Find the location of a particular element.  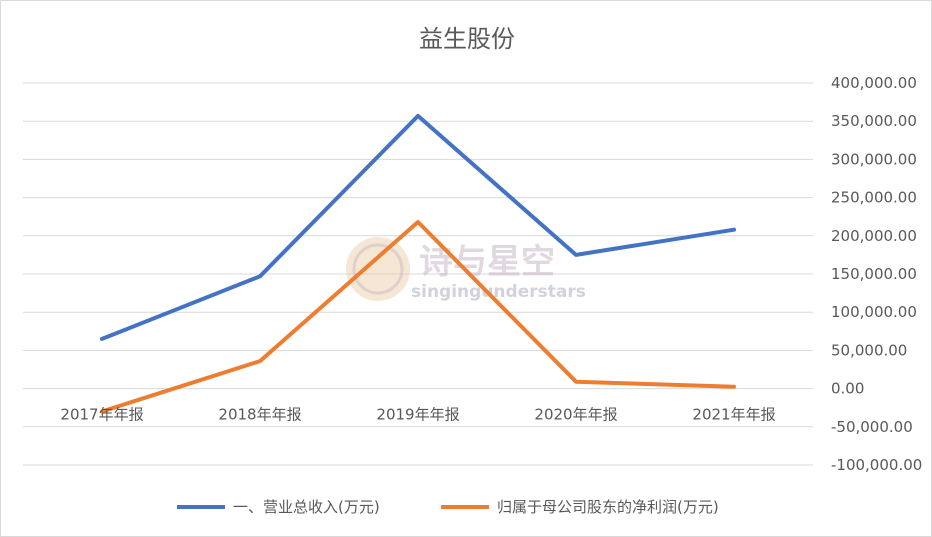

y-tick-label: -50,000.00 is located at coordinates (872, 427).